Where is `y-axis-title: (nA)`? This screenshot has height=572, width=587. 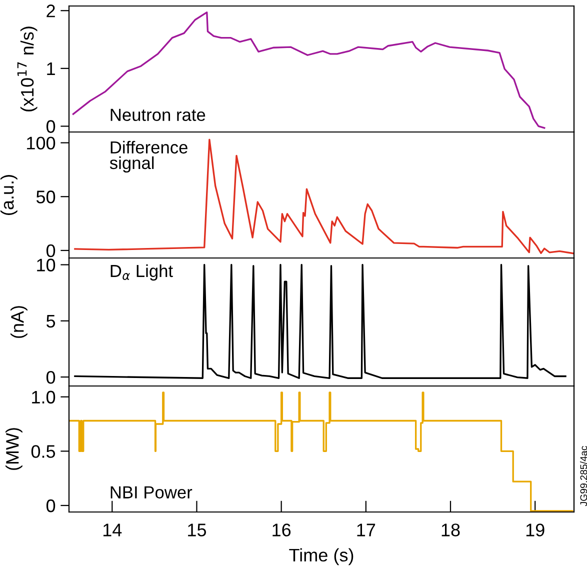 y-axis-title: (nA) is located at coordinates (19, 322).